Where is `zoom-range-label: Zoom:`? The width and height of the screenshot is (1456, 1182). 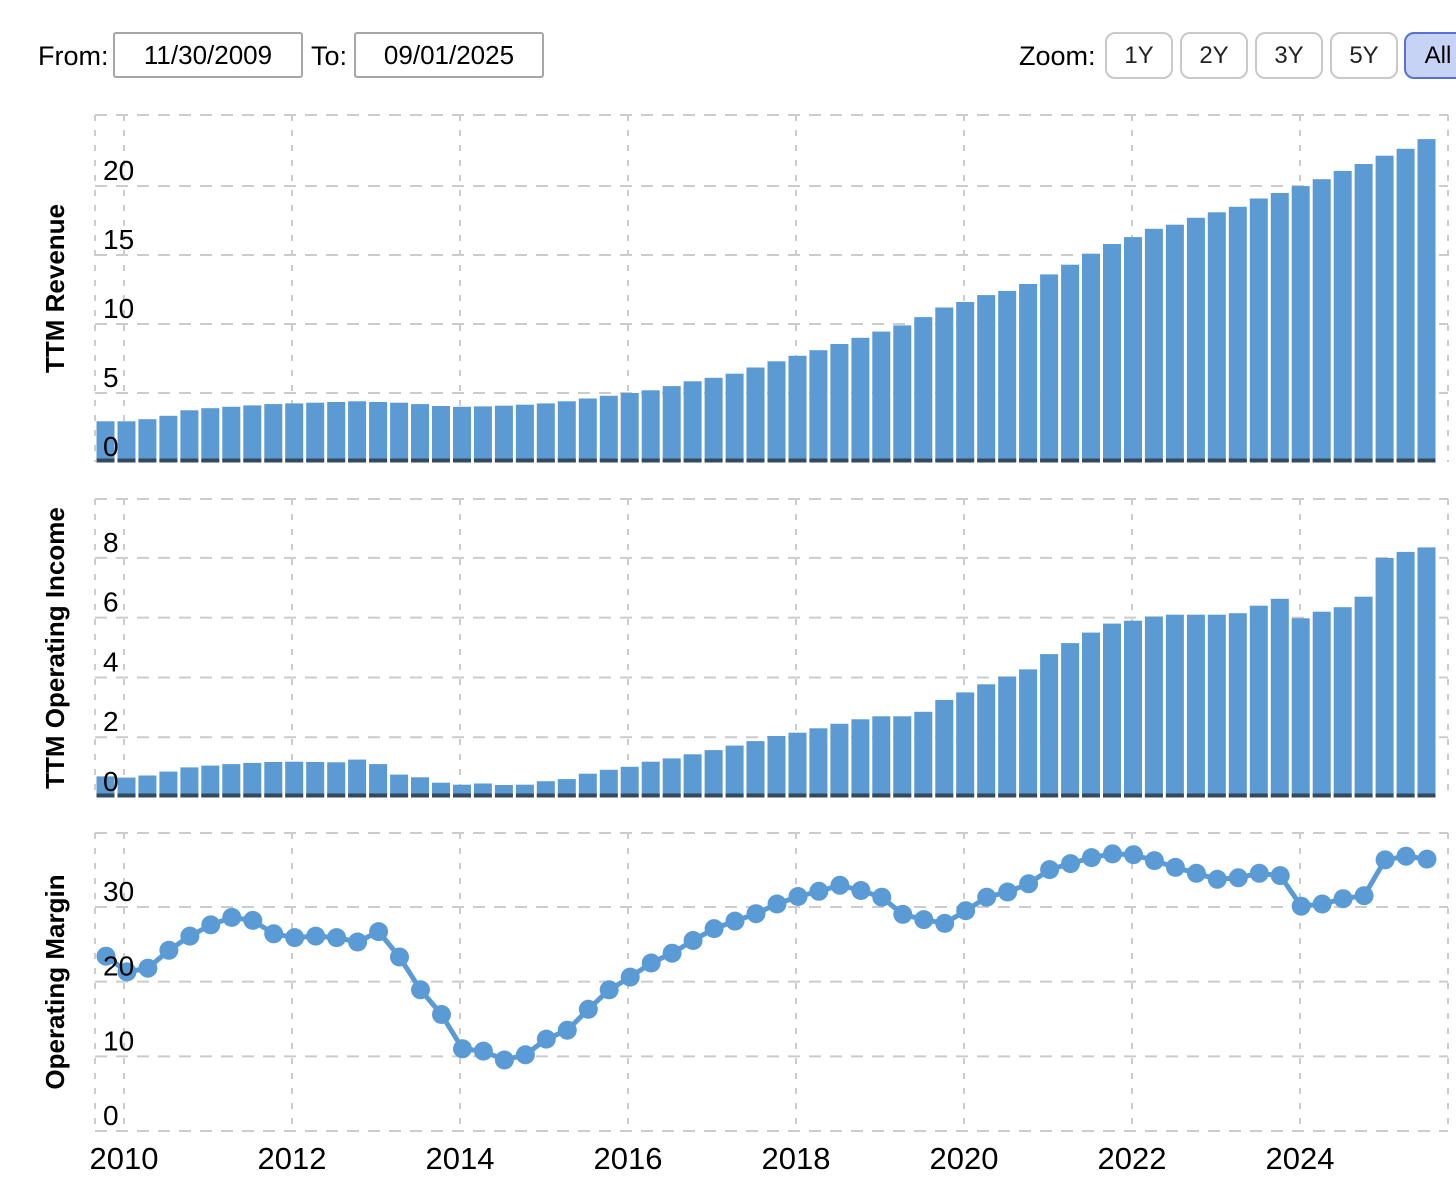
zoom-range-label: Zoom: is located at coordinates (1057, 56).